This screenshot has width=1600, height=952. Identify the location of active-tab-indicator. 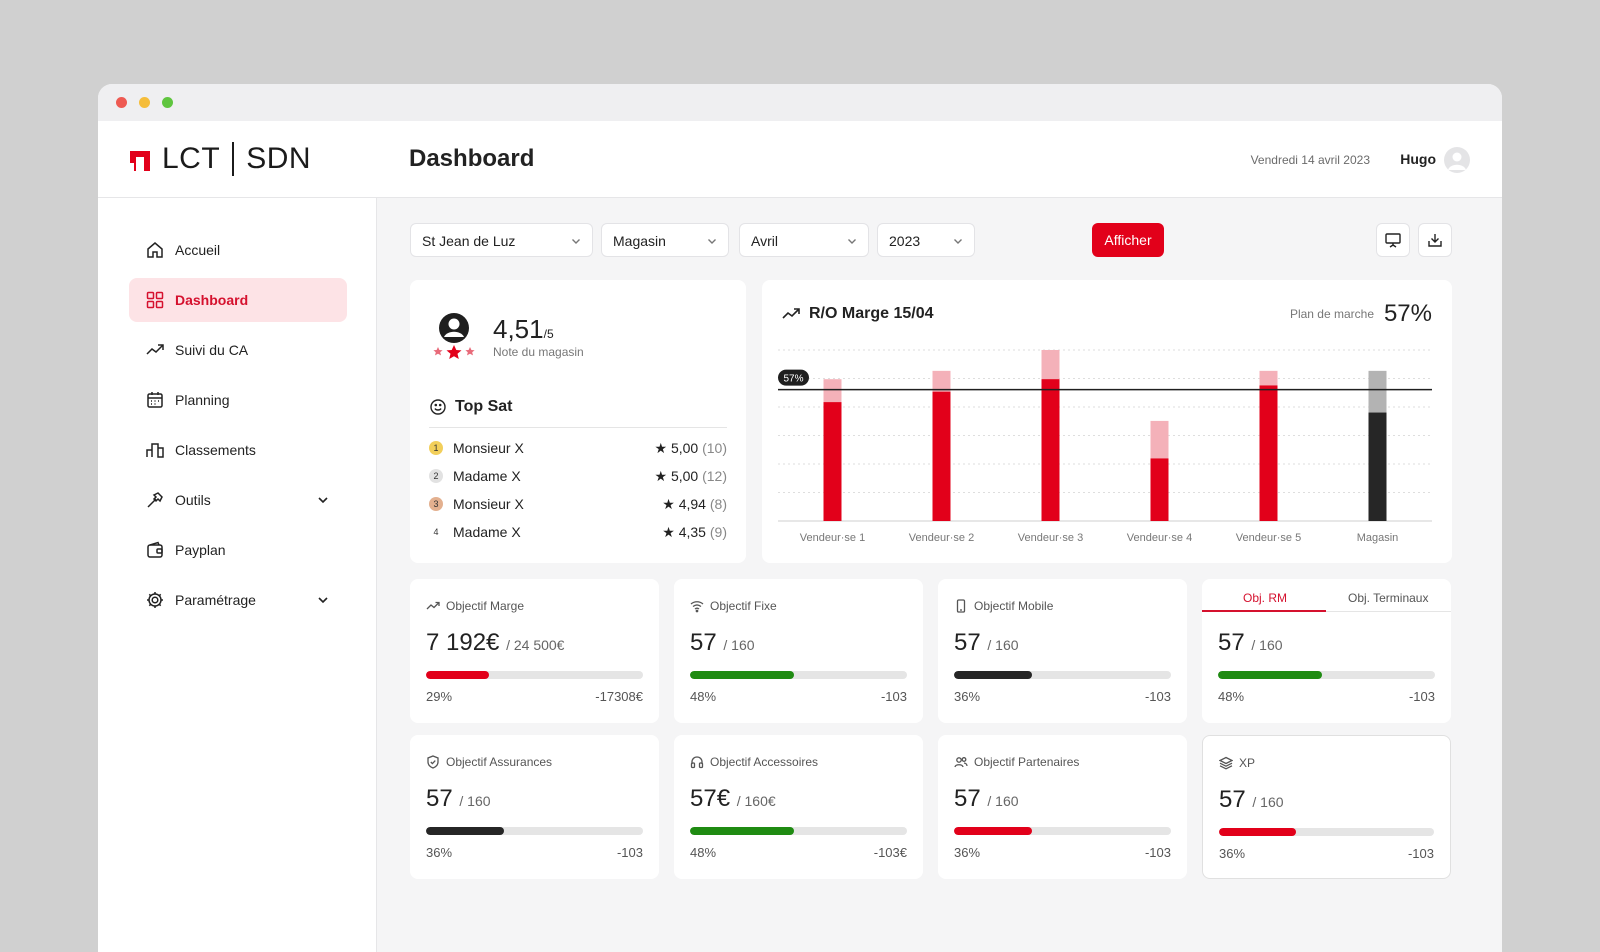
(1264, 611).